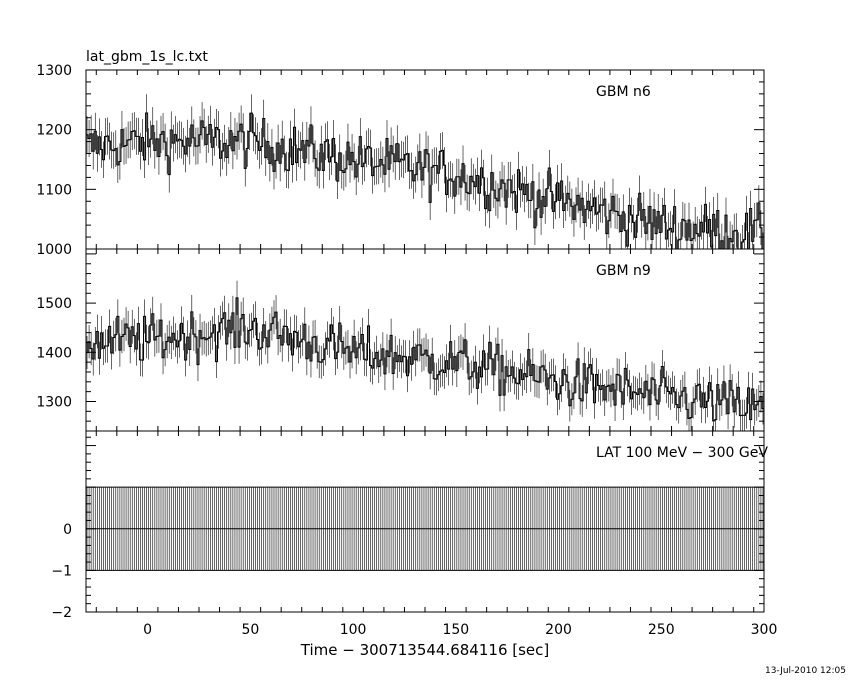  I want to click on x-tick-label: 150, so click(455, 630).